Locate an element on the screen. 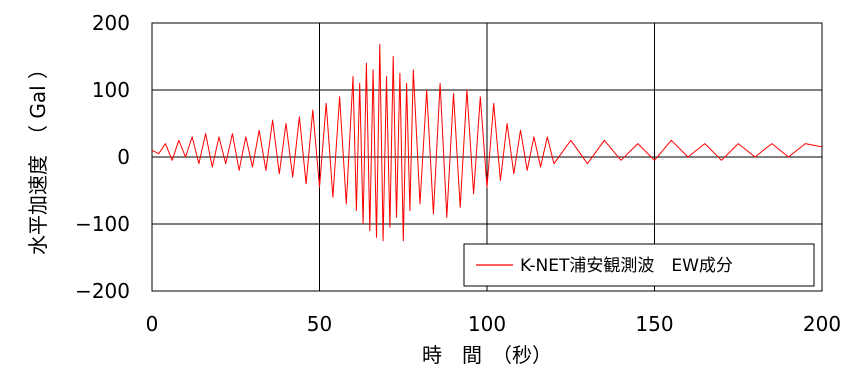 This screenshot has height=370, width=845. y-tick-label: −200 is located at coordinates (102, 291).